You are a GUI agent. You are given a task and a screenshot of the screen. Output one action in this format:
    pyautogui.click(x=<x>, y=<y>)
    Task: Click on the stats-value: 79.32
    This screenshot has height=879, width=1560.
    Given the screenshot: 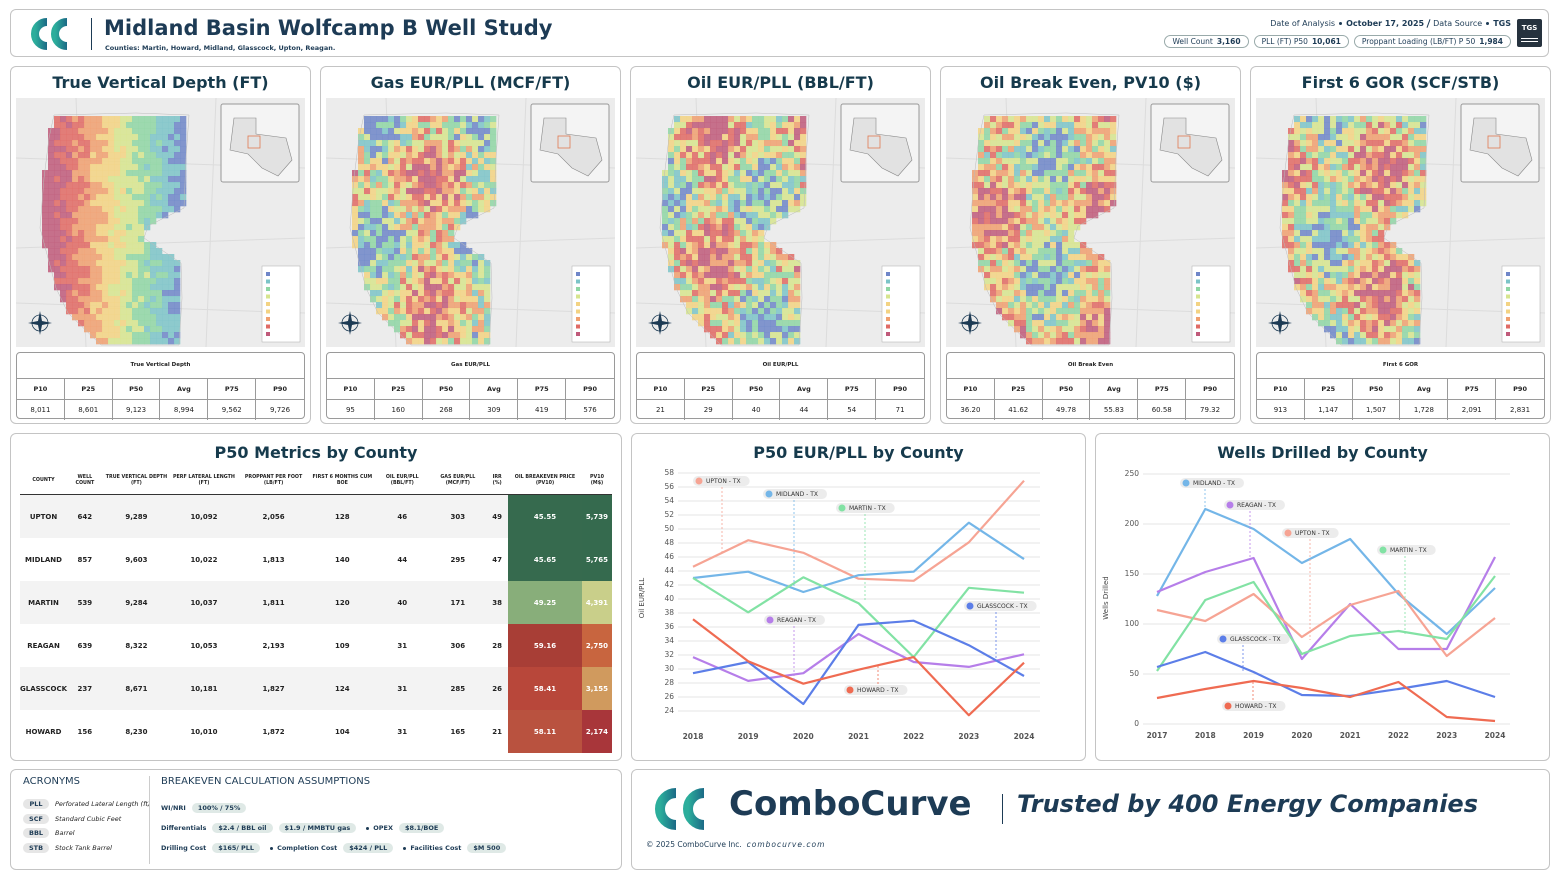 What is the action you would take?
    pyautogui.click(x=1210, y=410)
    